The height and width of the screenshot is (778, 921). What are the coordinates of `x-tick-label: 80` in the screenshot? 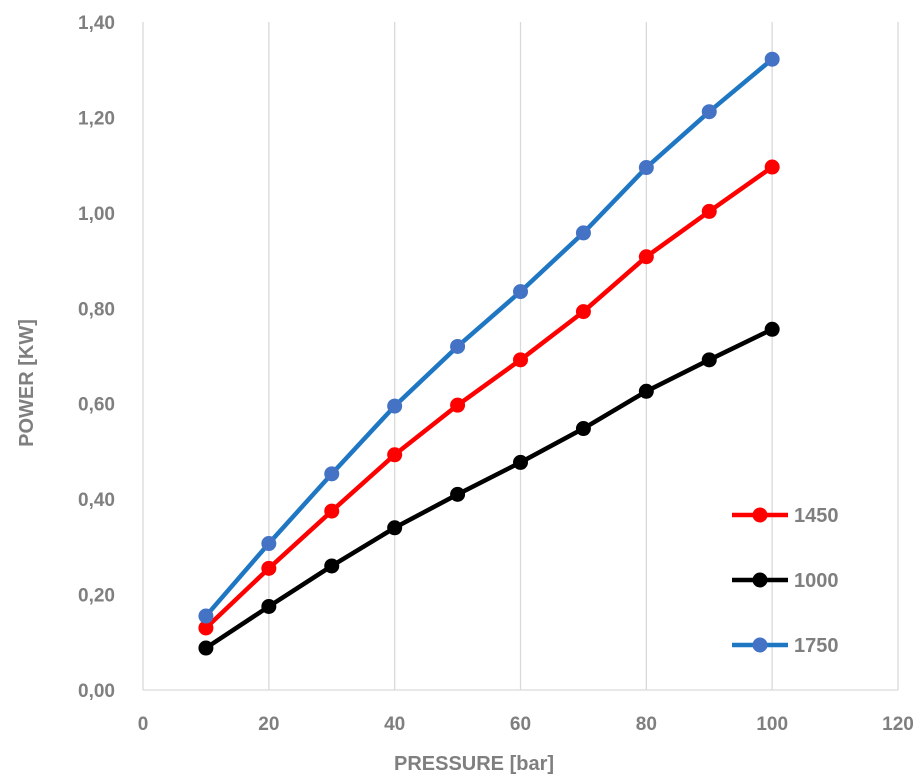 It's located at (646, 724).